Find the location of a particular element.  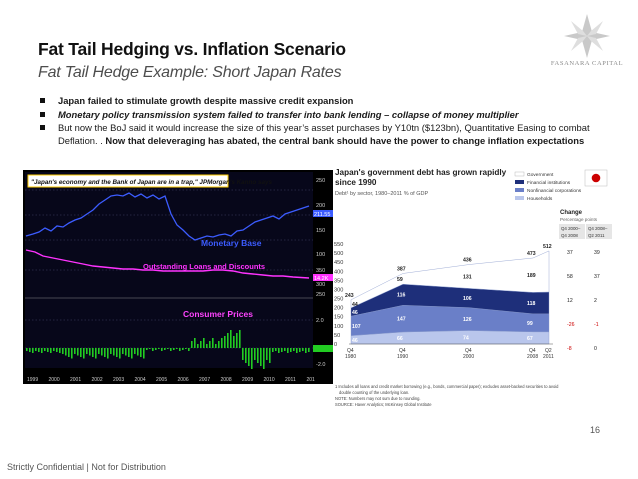

legend-item: Households is located at coordinates (540, 199).